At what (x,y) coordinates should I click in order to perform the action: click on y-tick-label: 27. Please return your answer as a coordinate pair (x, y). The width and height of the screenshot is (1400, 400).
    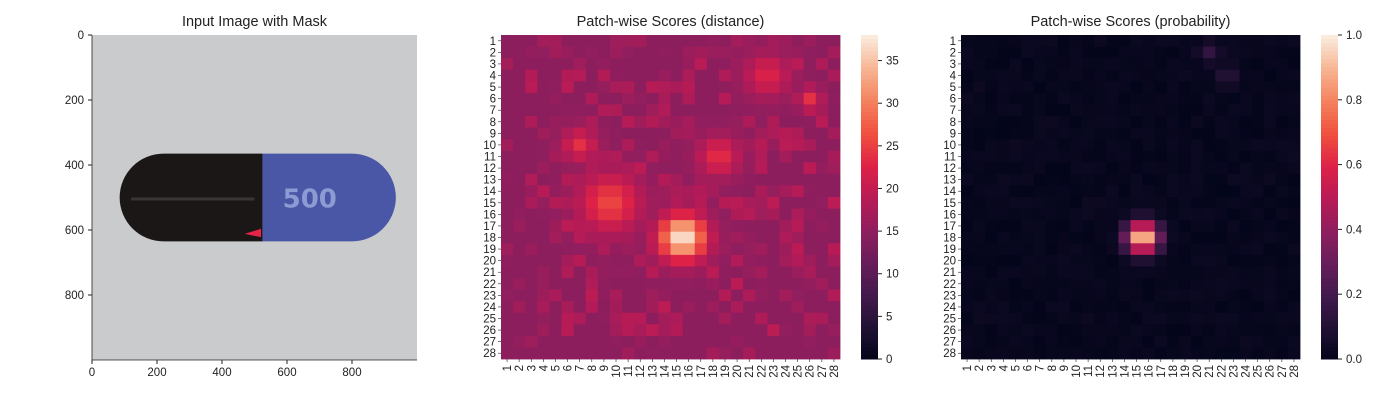
    Looking at the image, I should click on (489, 343).